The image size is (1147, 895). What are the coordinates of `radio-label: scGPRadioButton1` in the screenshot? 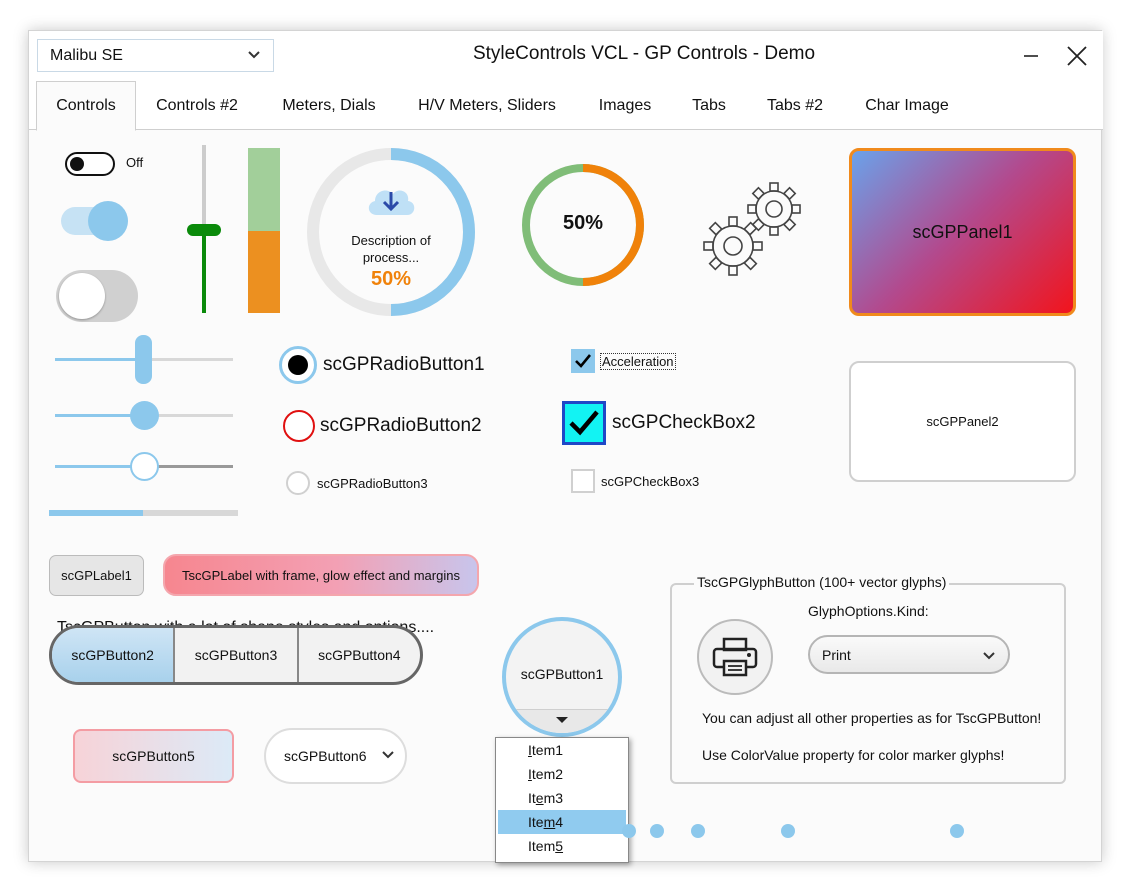 It's located at (404, 364).